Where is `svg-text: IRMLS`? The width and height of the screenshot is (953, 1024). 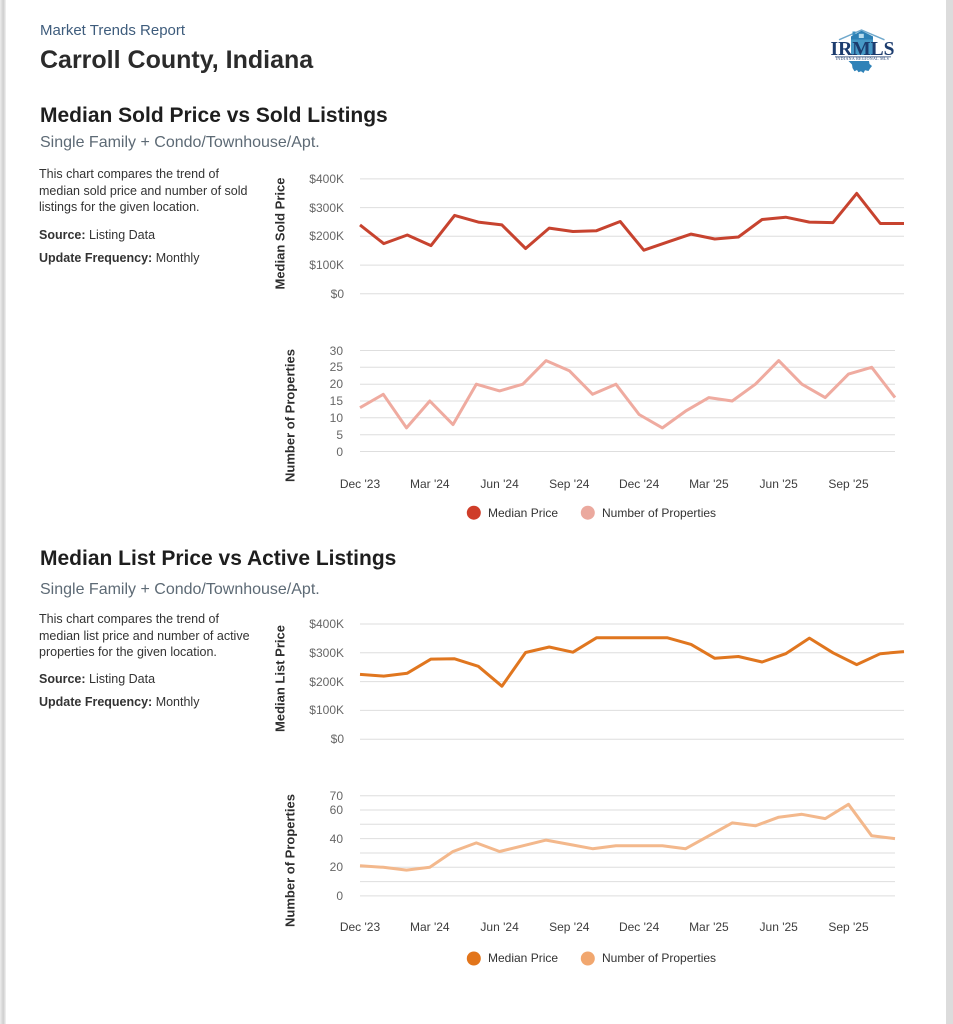 svg-text: IRMLS is located at coordinates (863, 49).